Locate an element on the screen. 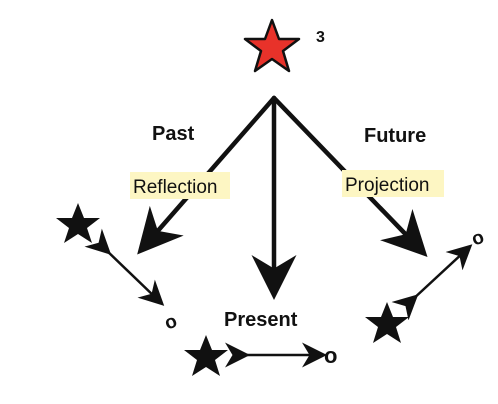 This screenshot has height=404, width=498. top-marker-number: 3 is located at coordinates (320, 37).